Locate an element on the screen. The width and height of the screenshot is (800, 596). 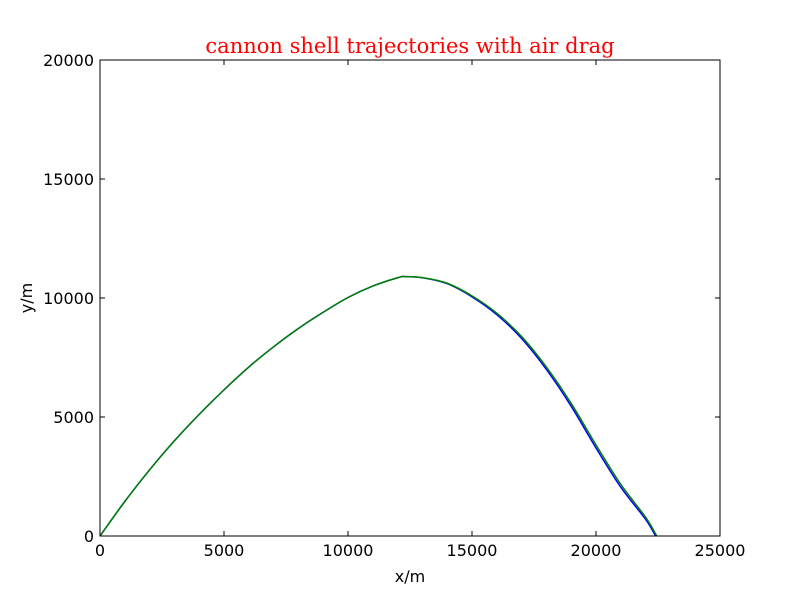
x-tick-label: 5000 is located at coordinates (224, 550).